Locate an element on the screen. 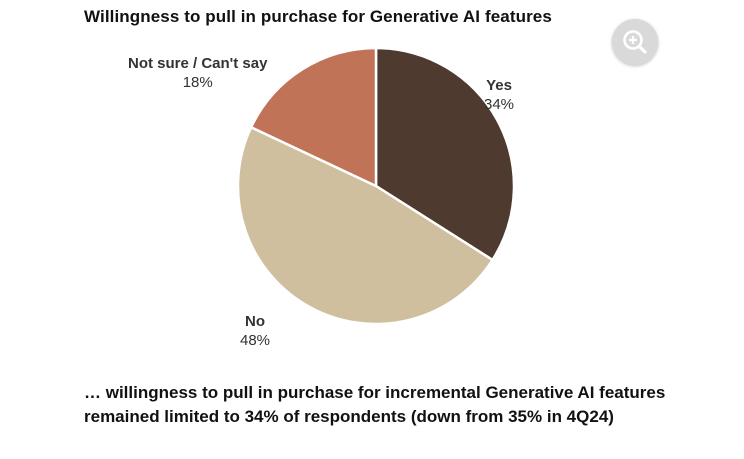  slice-label-no: No 48% is located at coordinates (255, 331).